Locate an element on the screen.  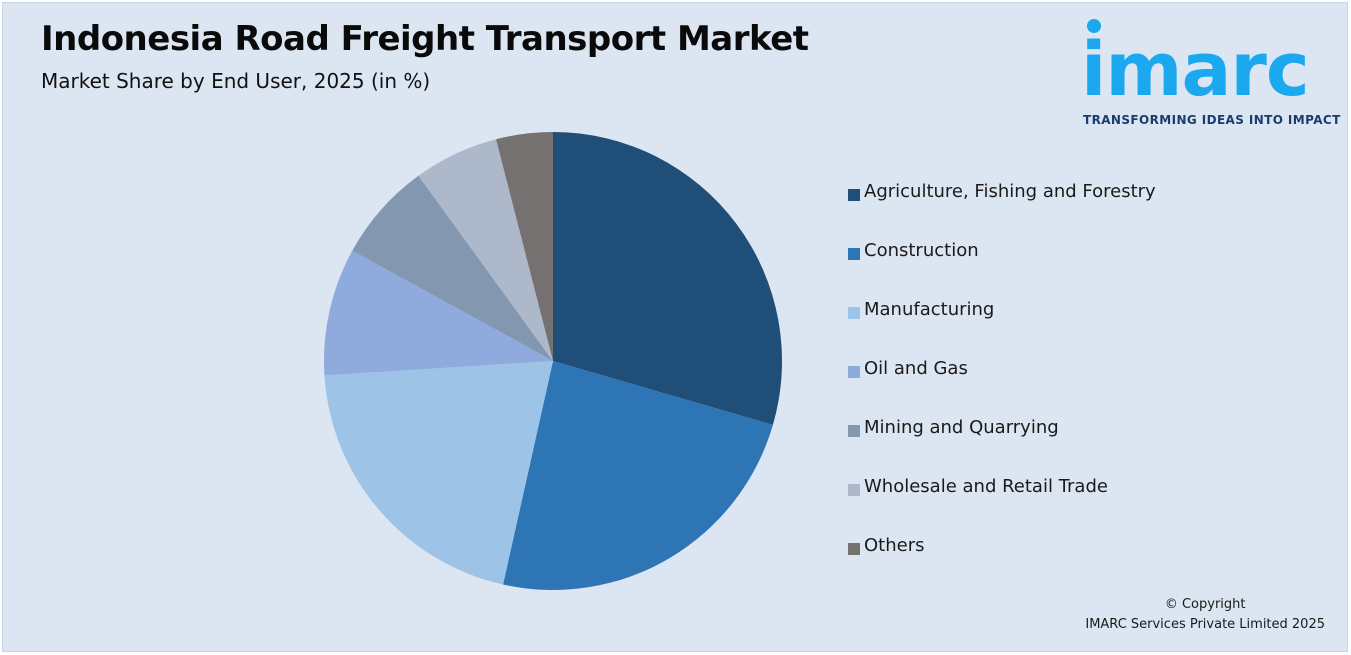
pie-slice-mining-and-quarrying is located at coordinates (452, 268).